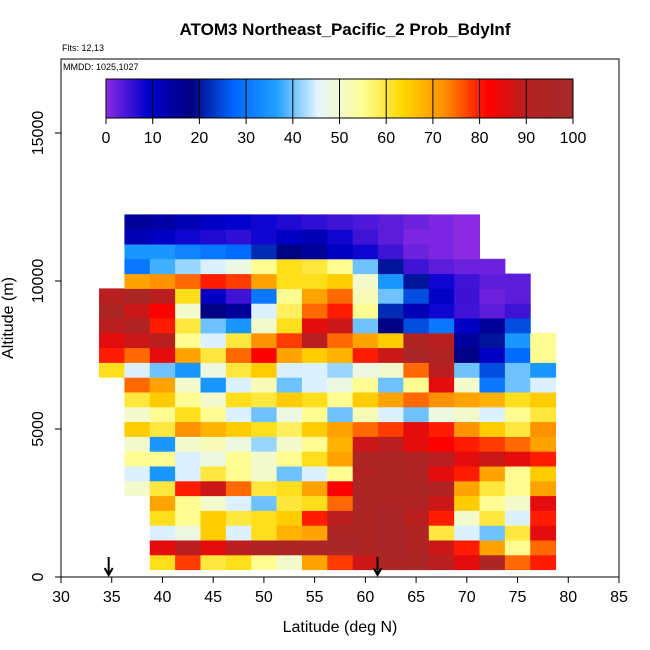  What do you see at coordinates (467, 597) in the screenshot?
I see `x-tick-label: 70` at bounding box center [467, 597].